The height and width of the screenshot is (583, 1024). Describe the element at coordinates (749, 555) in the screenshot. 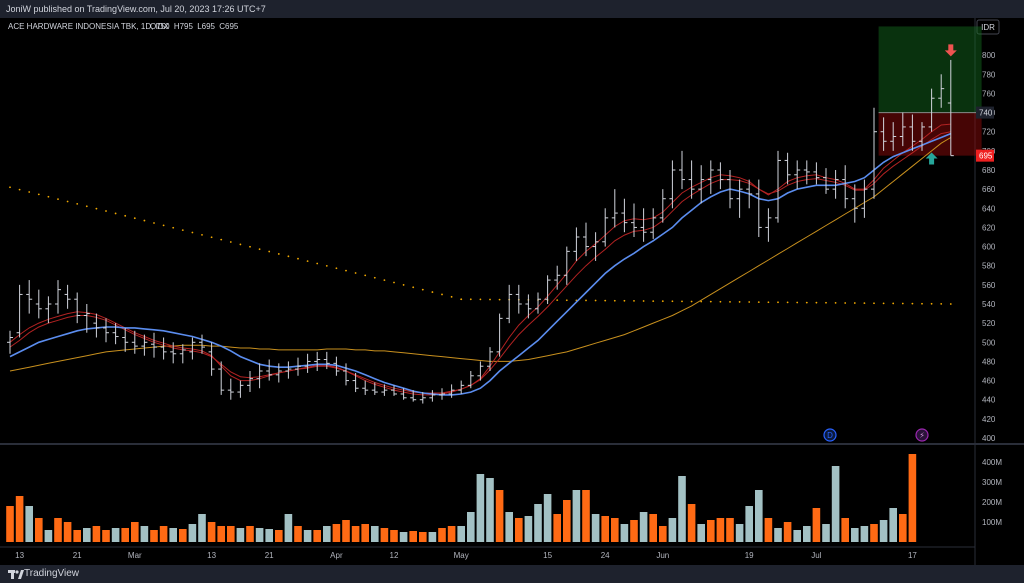

I see `time-tick-label: 19` at that location.